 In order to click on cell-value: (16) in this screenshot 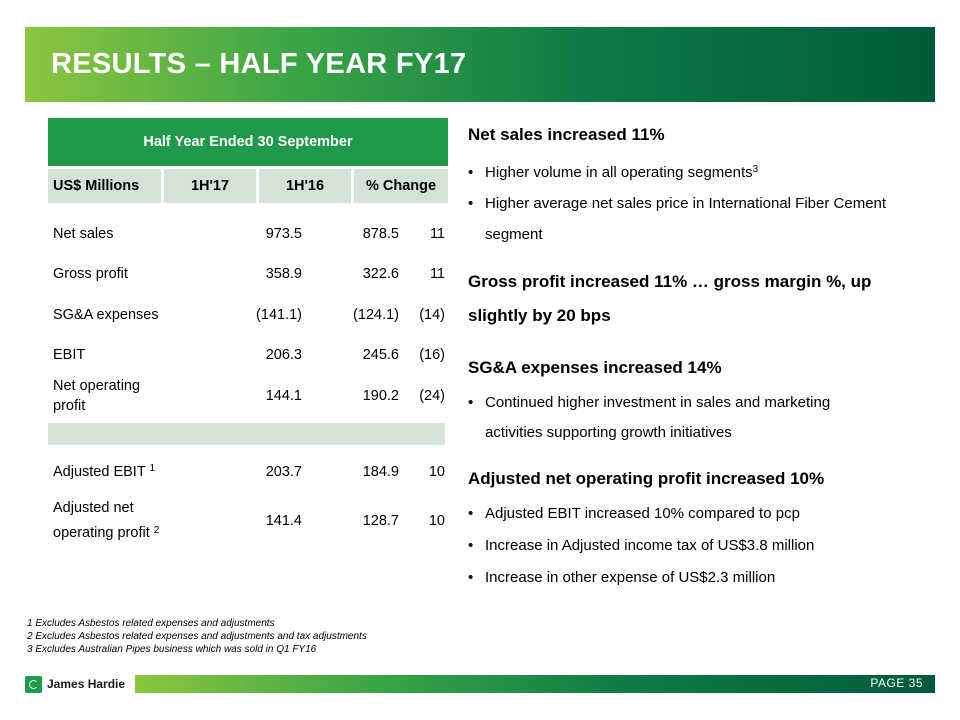, I will do `click(432, 355)`.